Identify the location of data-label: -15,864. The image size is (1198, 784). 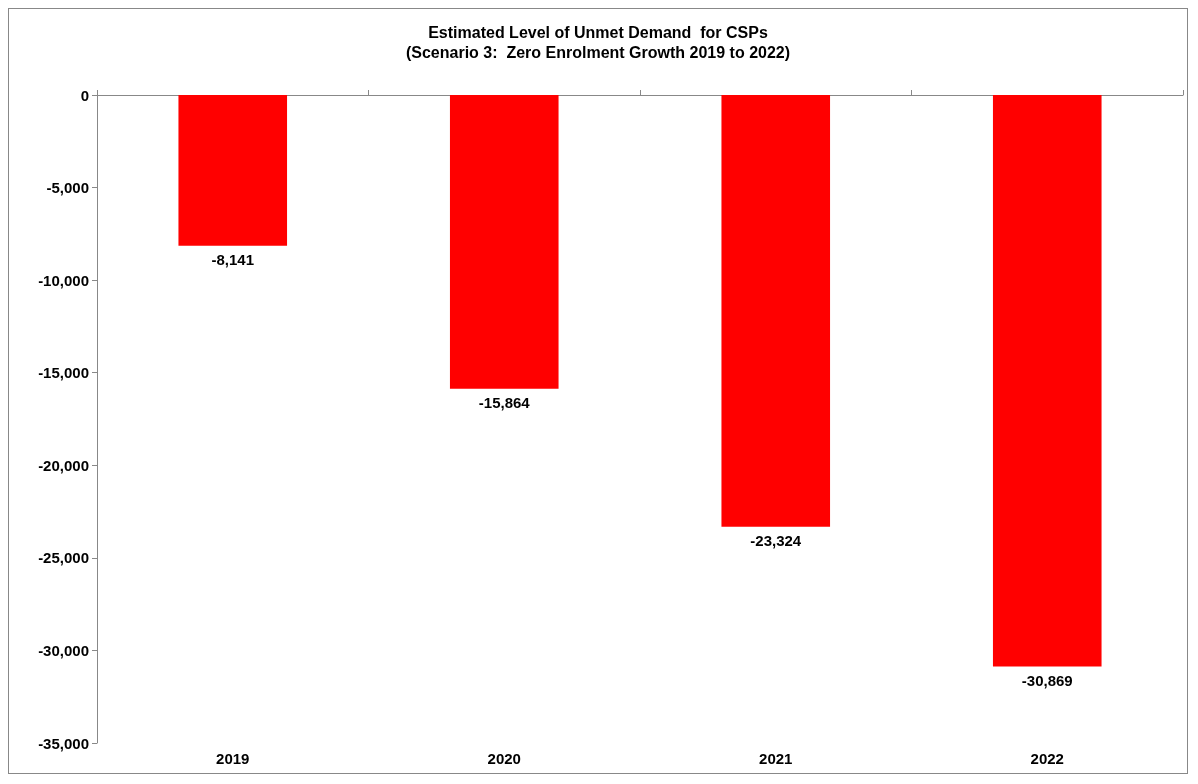
(504, 402).